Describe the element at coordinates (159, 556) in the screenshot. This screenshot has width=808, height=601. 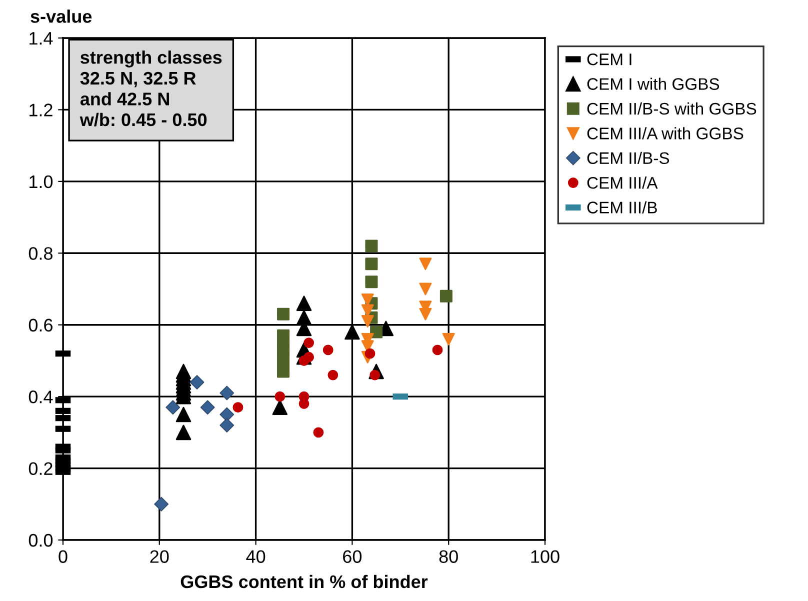
I see `x-tick-label: 20` at that location.